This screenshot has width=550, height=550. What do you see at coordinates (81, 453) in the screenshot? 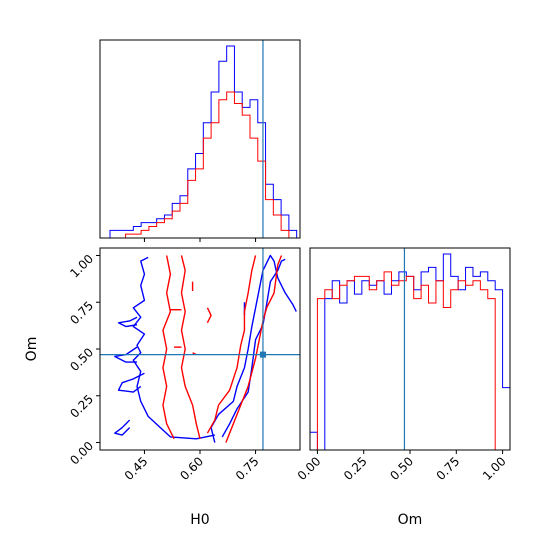
I see `y-tick-label: 0.00` at bounding box center [81, 453].